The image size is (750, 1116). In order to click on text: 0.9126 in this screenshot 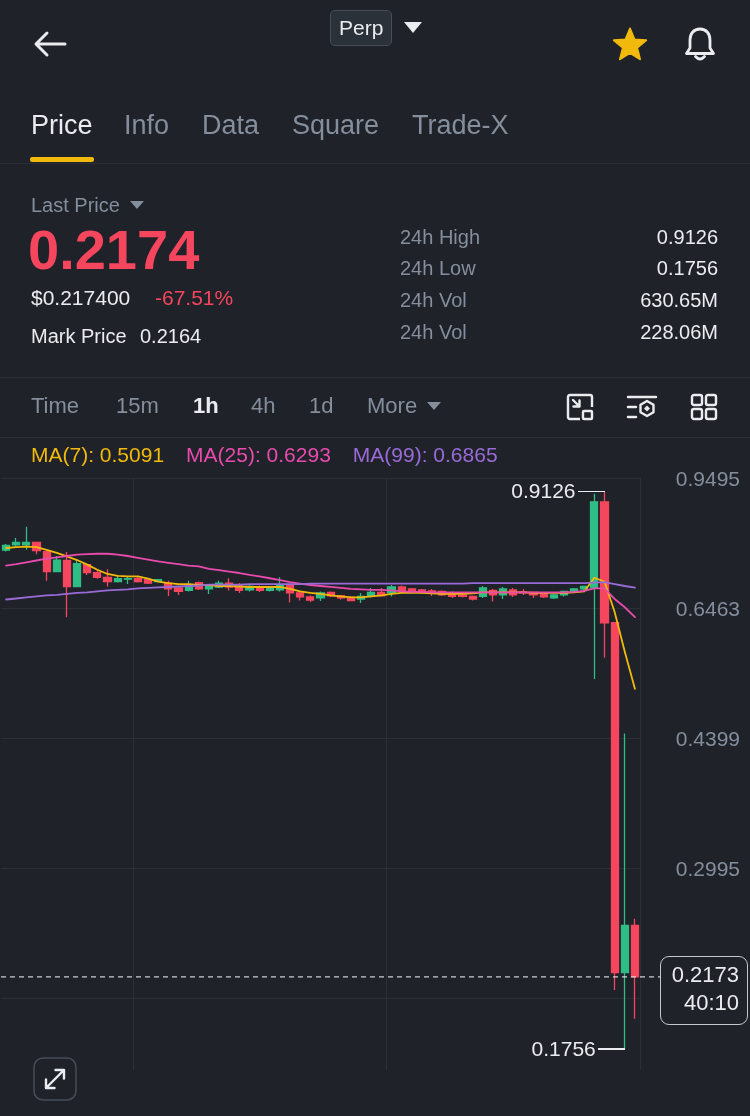, I will do `click(687, 237)`.